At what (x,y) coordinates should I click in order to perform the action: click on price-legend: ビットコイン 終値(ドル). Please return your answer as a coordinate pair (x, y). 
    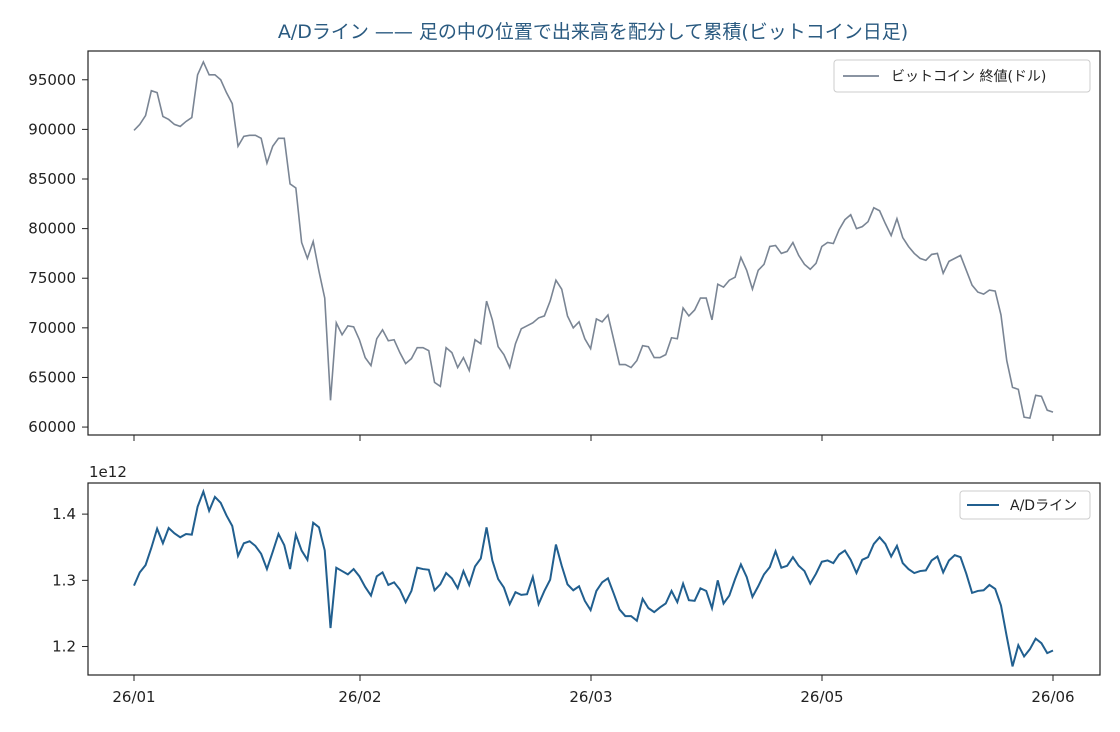
    Looking at the image, I should click on (962, 76).